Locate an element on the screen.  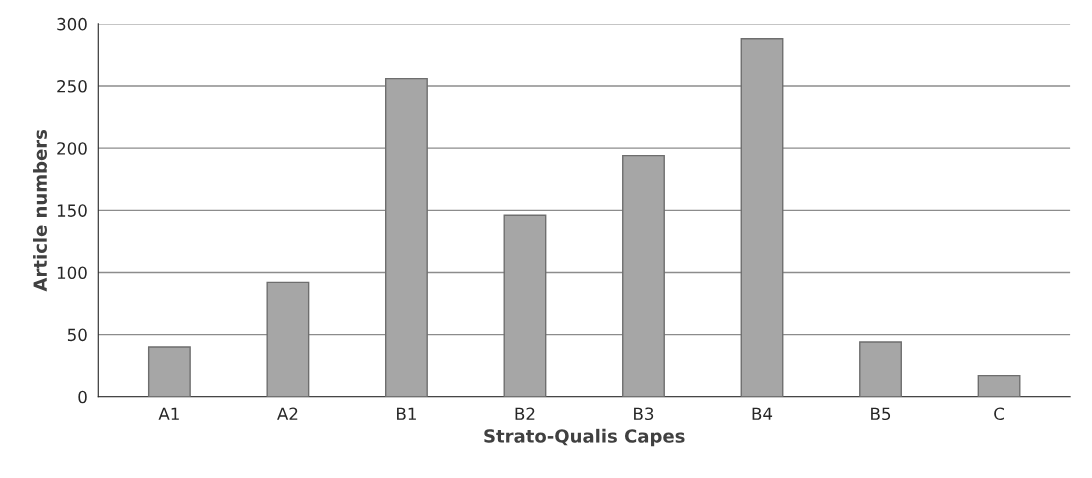
x-tick-label: B5 is located at coordinates (881, 414).